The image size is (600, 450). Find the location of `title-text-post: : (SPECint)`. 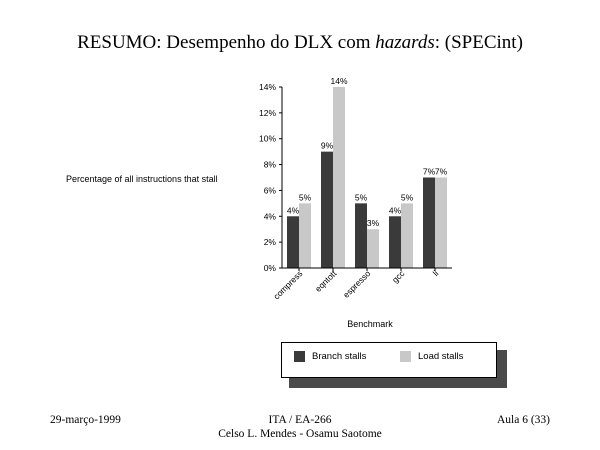

title-text-post: : (SPECint) is located at coordinates (478, 42).